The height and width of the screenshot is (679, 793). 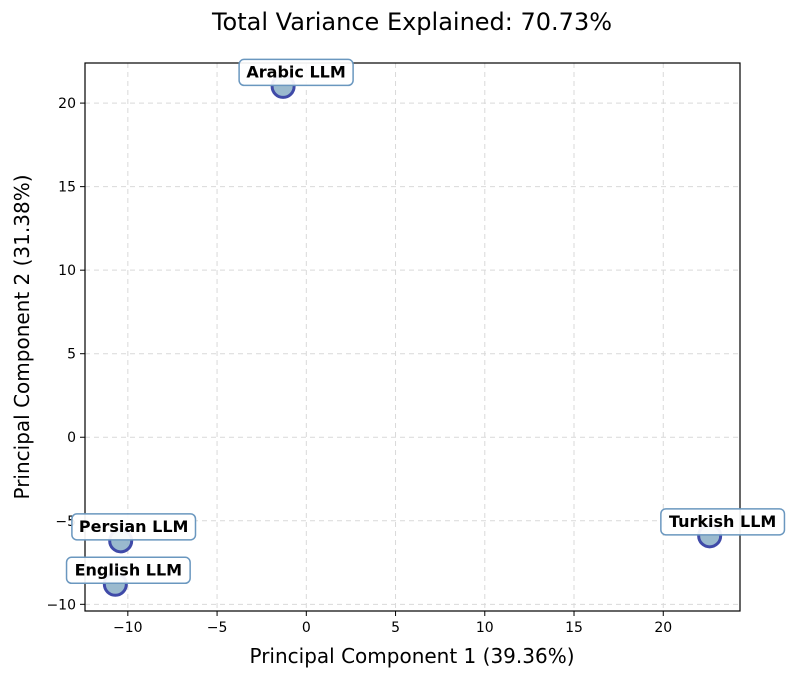 I want to click on x-tick-label: 10, so click(x=485, y=628).